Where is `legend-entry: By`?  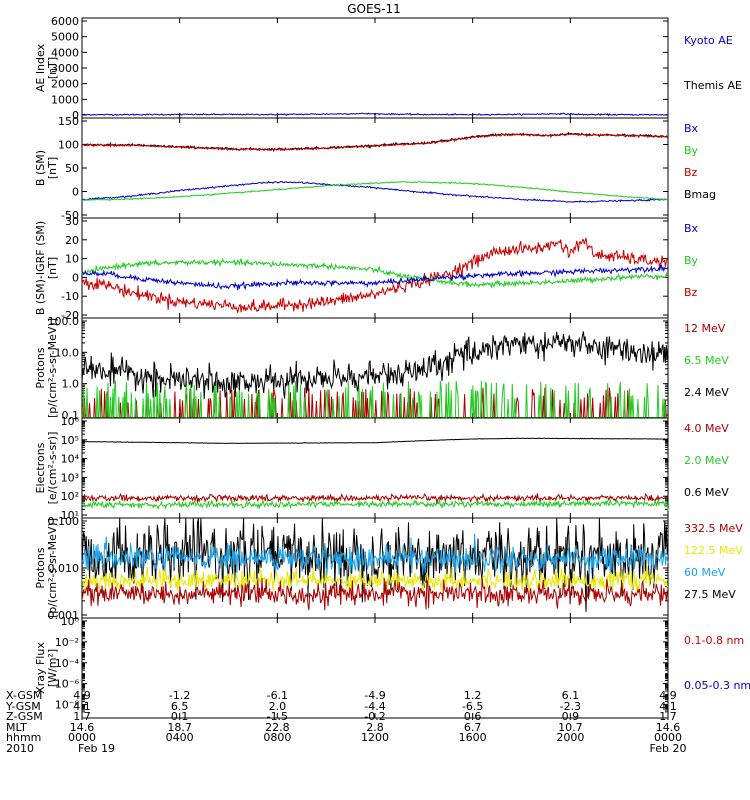 legend-entry: By is located at coordinates (691, 260).